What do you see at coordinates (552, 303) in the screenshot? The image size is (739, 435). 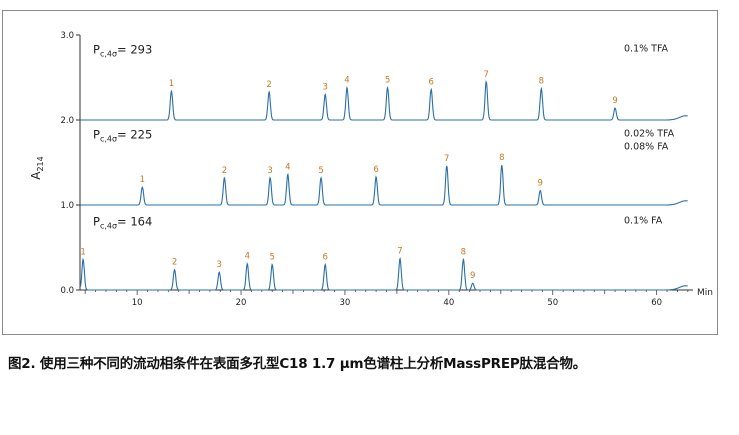 I see `x-tick-label: 50` at bounding box center [552, 303].